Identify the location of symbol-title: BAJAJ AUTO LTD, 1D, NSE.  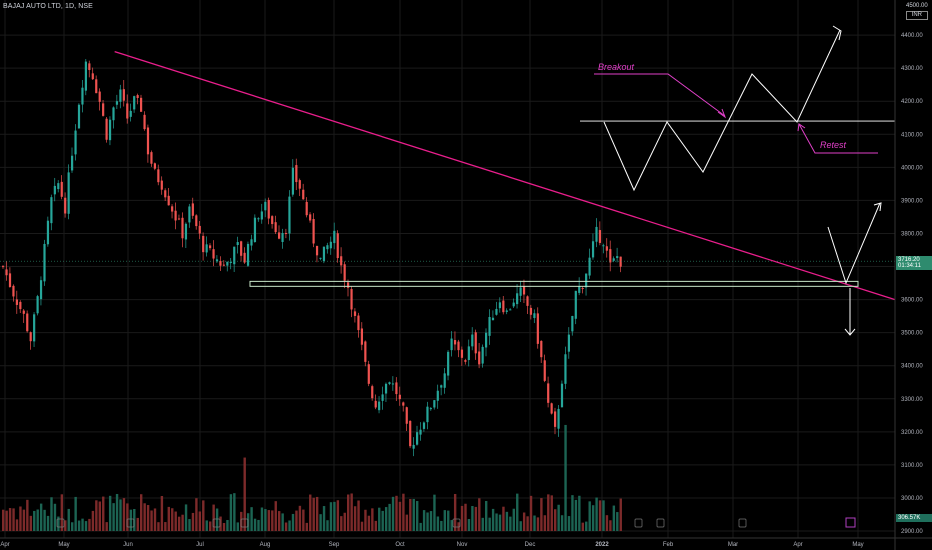
(48, 6).